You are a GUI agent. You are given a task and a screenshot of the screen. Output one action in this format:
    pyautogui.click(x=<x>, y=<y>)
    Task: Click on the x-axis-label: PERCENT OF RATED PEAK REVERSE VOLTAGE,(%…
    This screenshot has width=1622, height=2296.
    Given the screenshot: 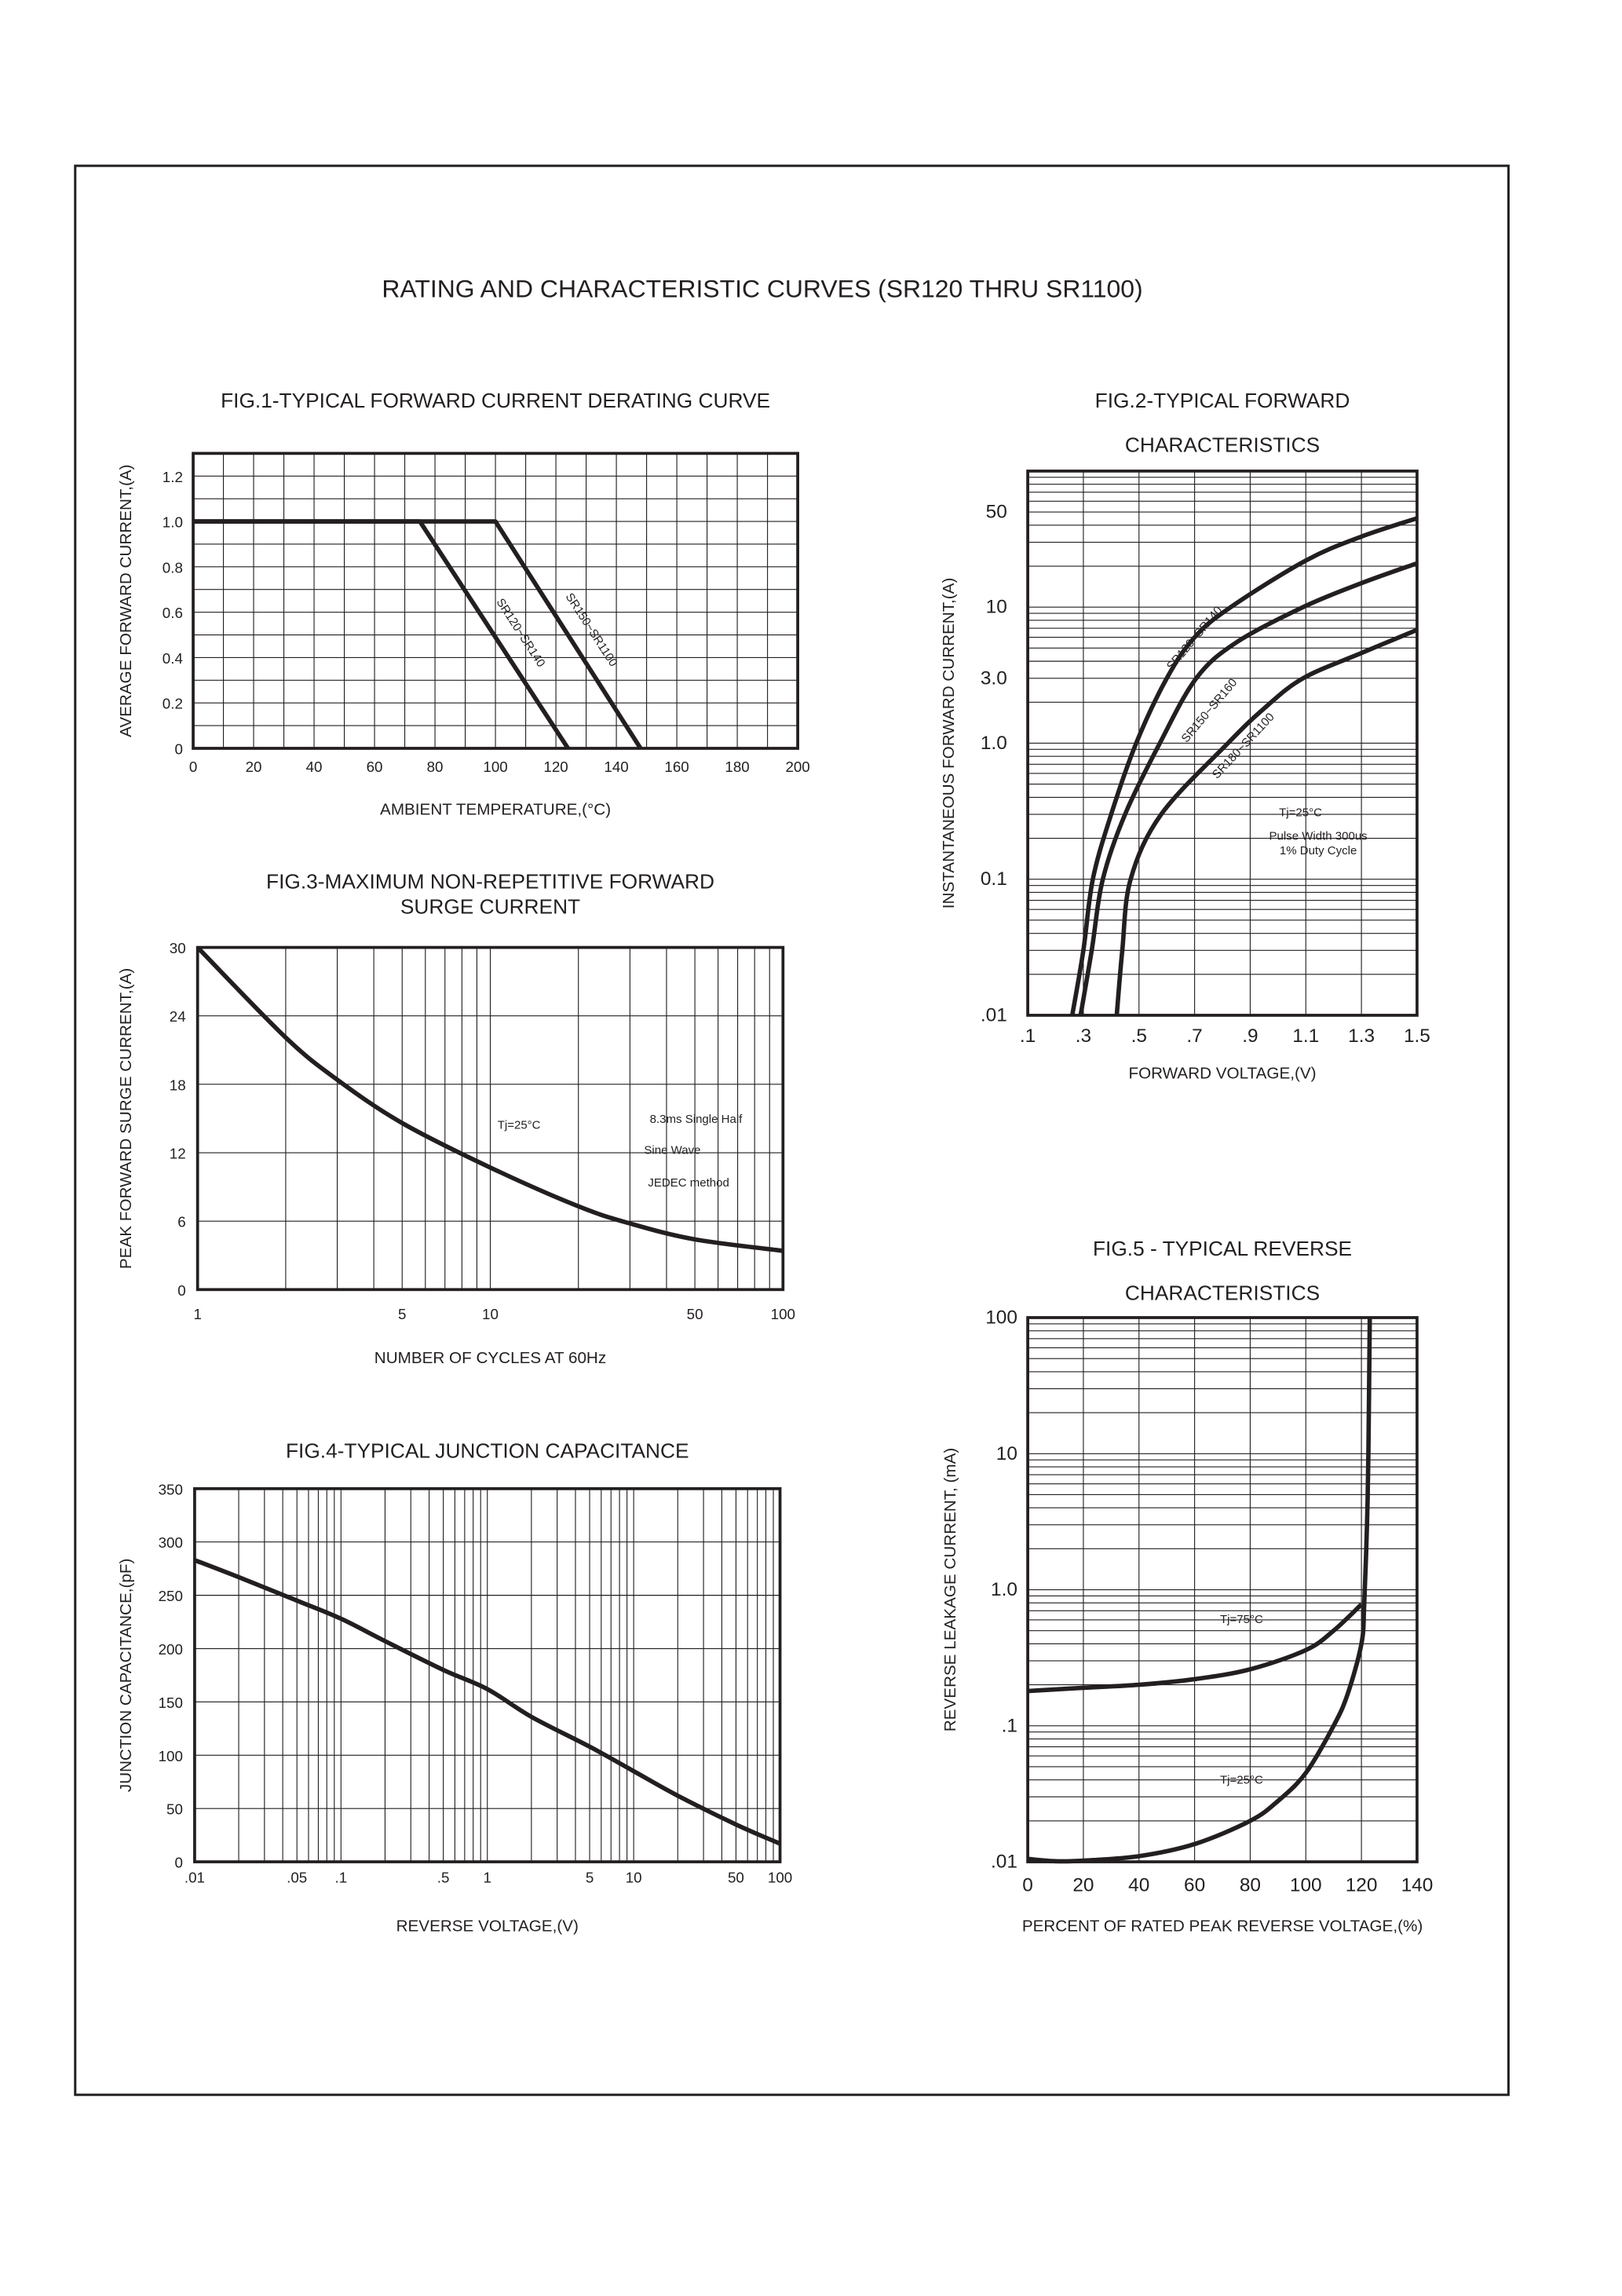 What is the action you would take?
    pyautogui.click(x=1222, y=1926)
    